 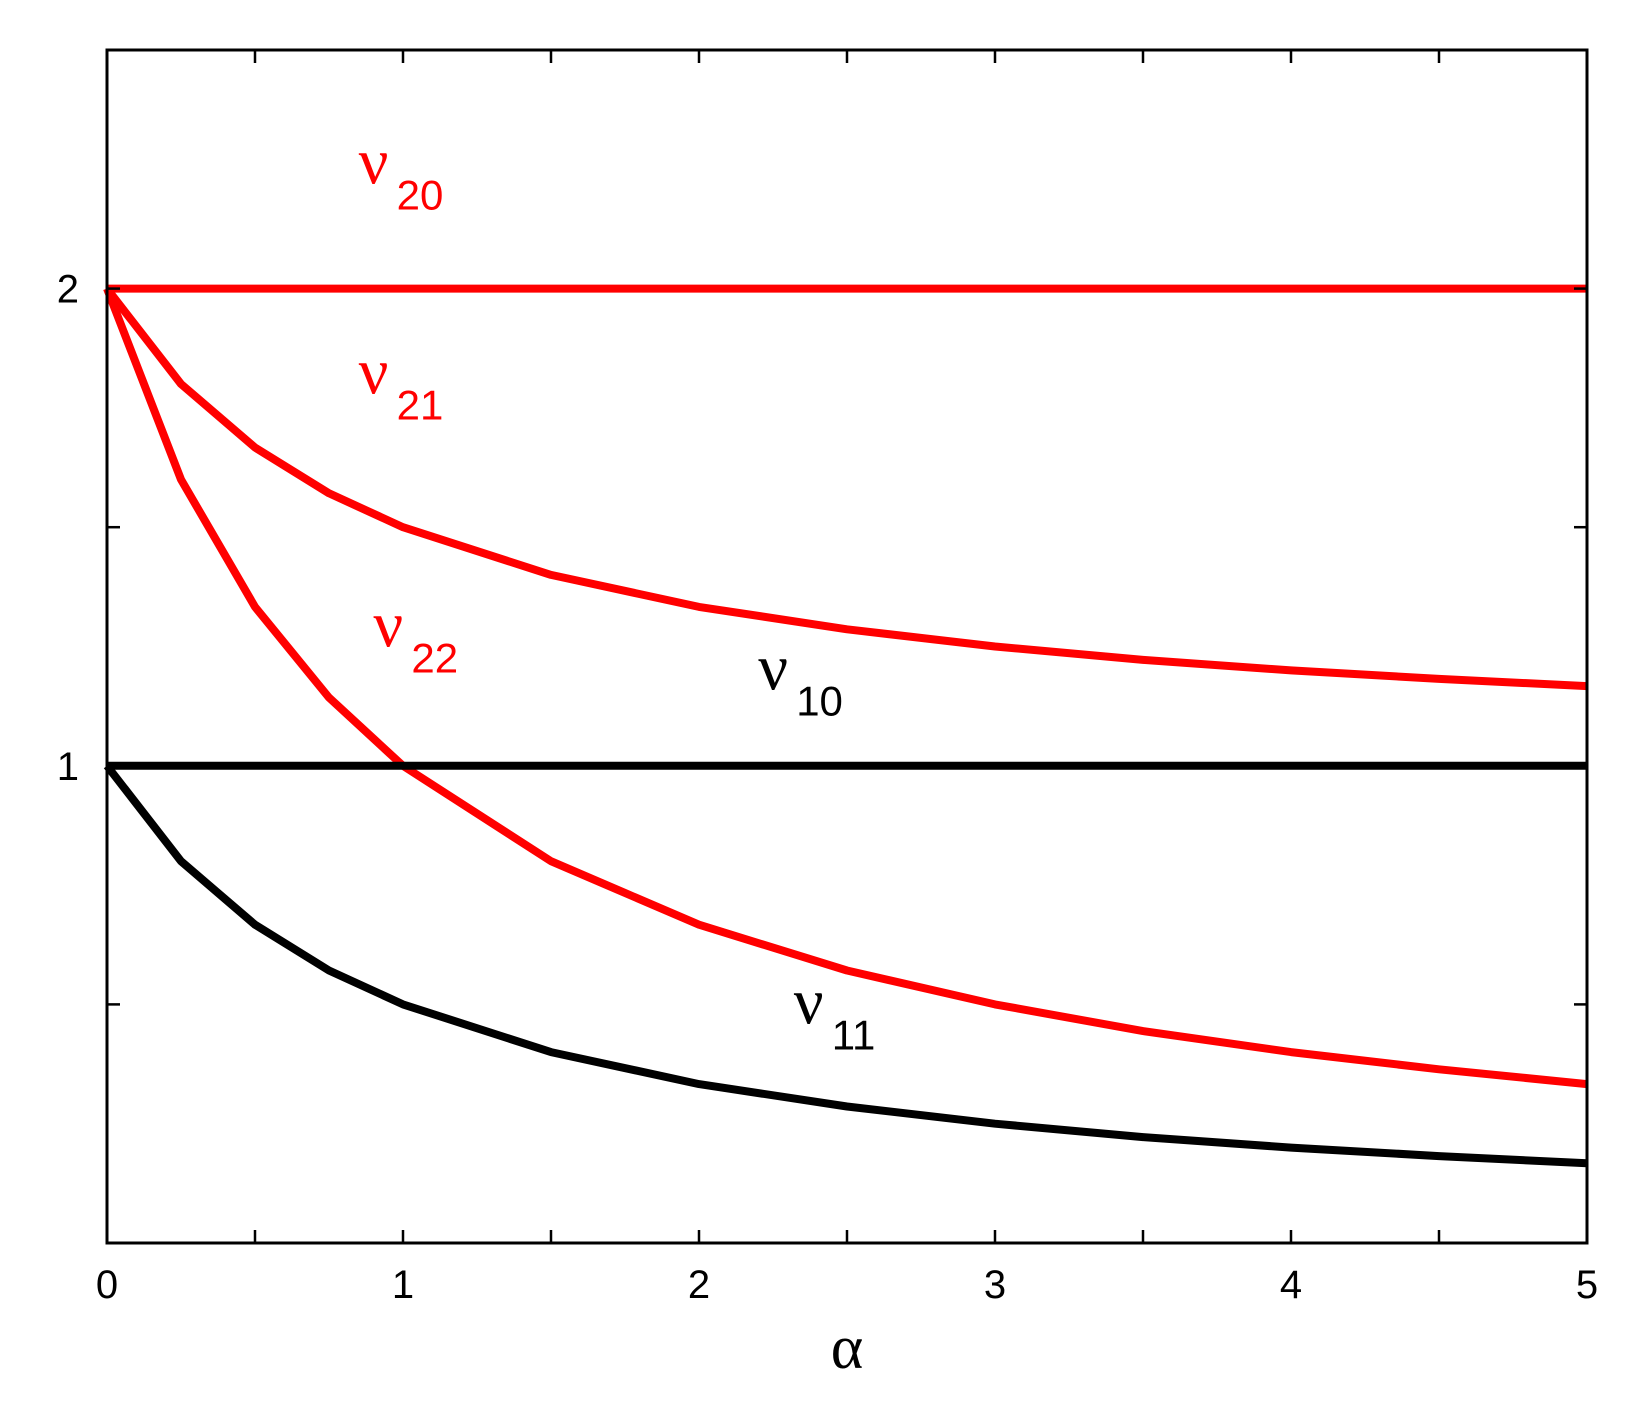 What do you see at coordinates (995, 1285) in the screenshot?
I see `x-tick-label: 3` at bounding box center [995, 1285].